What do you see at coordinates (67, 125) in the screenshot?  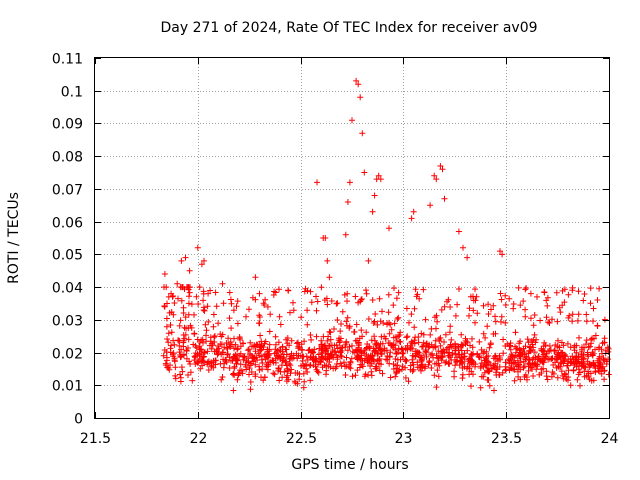 I see `y-tick-label: 0.09` at bounding box center [67, 125].